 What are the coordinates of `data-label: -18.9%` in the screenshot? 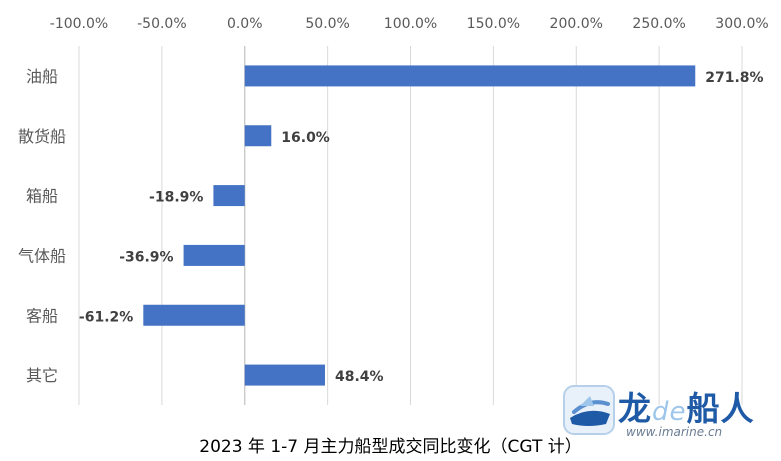 It's located at (176, 198).